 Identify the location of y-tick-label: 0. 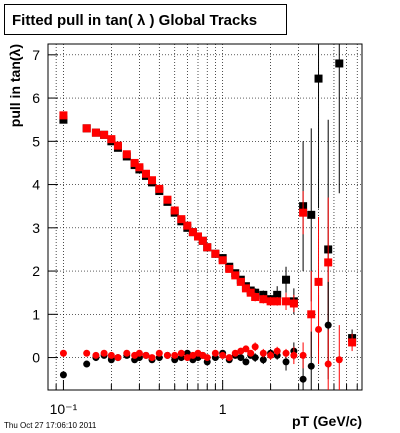
(36, 358).